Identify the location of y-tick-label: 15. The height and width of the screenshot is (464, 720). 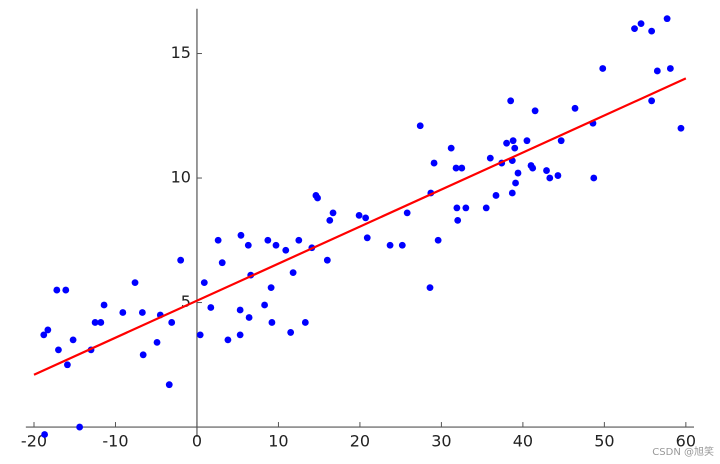
(181, 52).